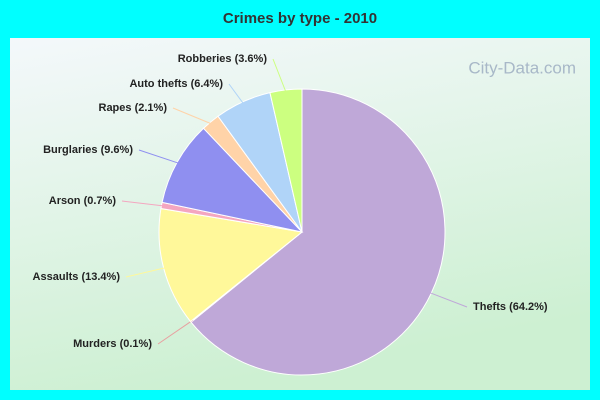 The height and width of the screenshot is (400, 600). I want to click on slice-label: Auto thefts (6.4%), so click(176, 84).